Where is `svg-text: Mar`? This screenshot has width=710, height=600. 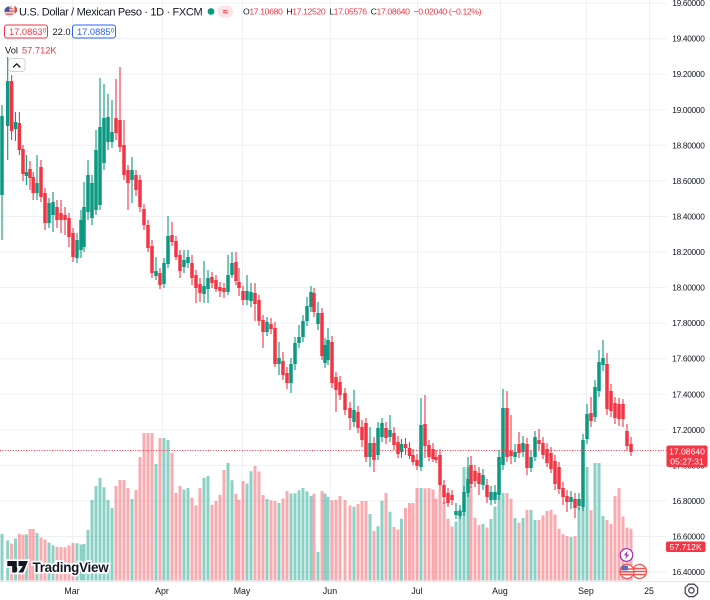 svg-text: Mar is located at coordinates (71, 591).